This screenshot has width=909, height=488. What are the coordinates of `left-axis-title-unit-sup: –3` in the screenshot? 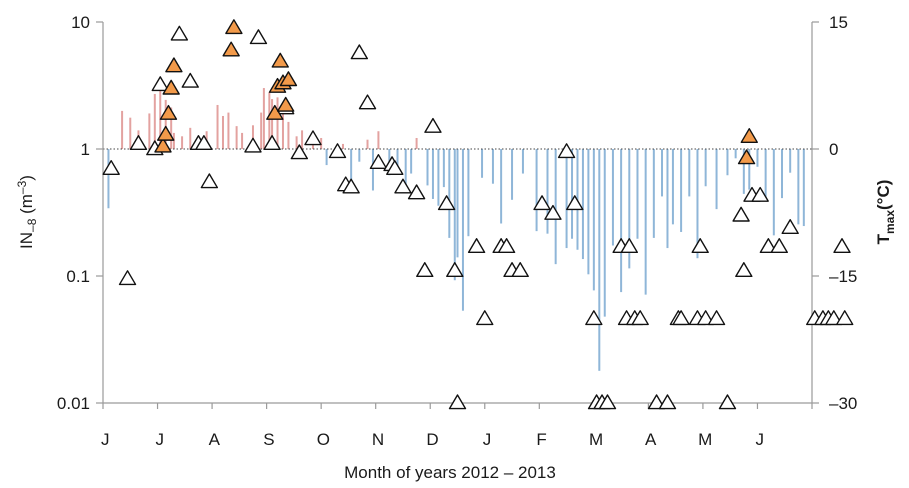 It's located at (22, 187).